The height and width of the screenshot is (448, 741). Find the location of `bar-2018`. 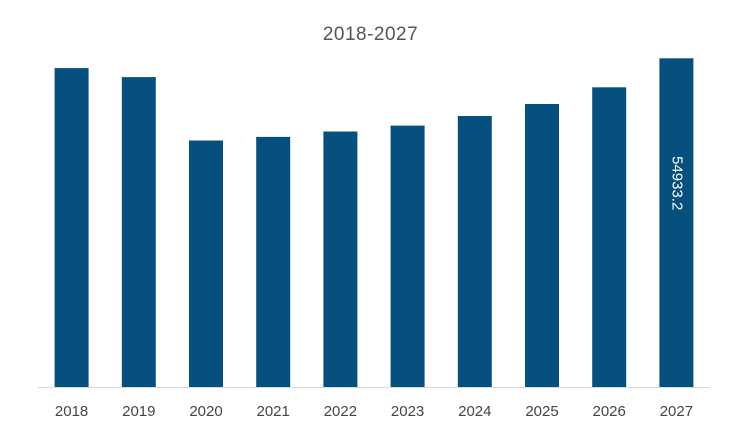

bar-2018 is located at coordinates (71, 227).